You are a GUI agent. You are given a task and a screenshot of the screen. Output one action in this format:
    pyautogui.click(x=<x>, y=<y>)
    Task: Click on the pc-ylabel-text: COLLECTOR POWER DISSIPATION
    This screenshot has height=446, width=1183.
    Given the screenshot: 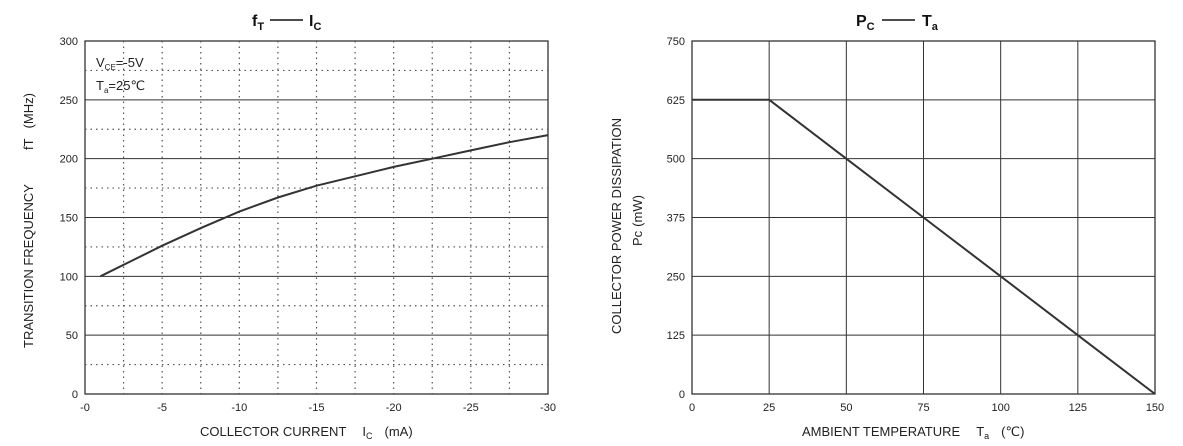 What is the action you would take?
    pyautogui.click(x=616, y=226)
    